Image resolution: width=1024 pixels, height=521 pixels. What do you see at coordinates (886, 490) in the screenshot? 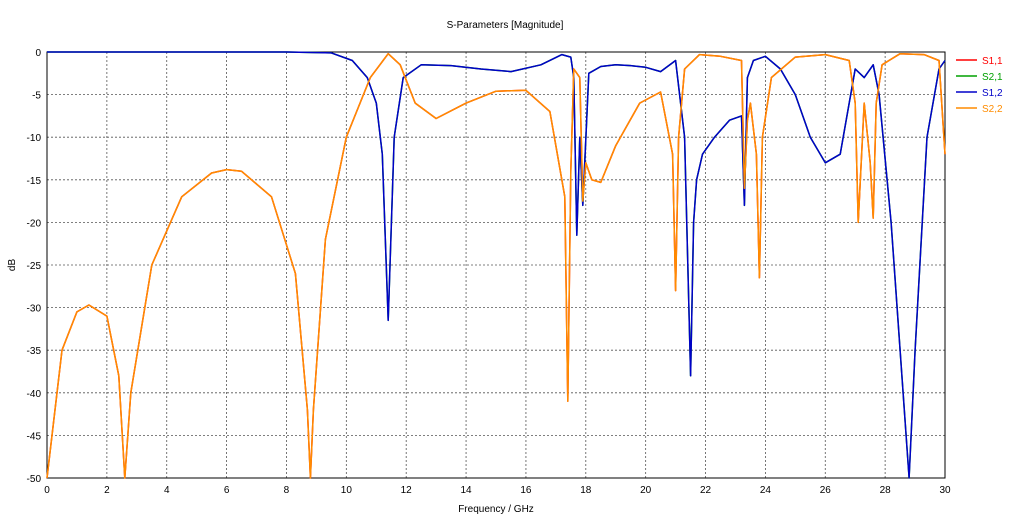
I see `x-tick-label: 28` at bounding box center [886, 490].